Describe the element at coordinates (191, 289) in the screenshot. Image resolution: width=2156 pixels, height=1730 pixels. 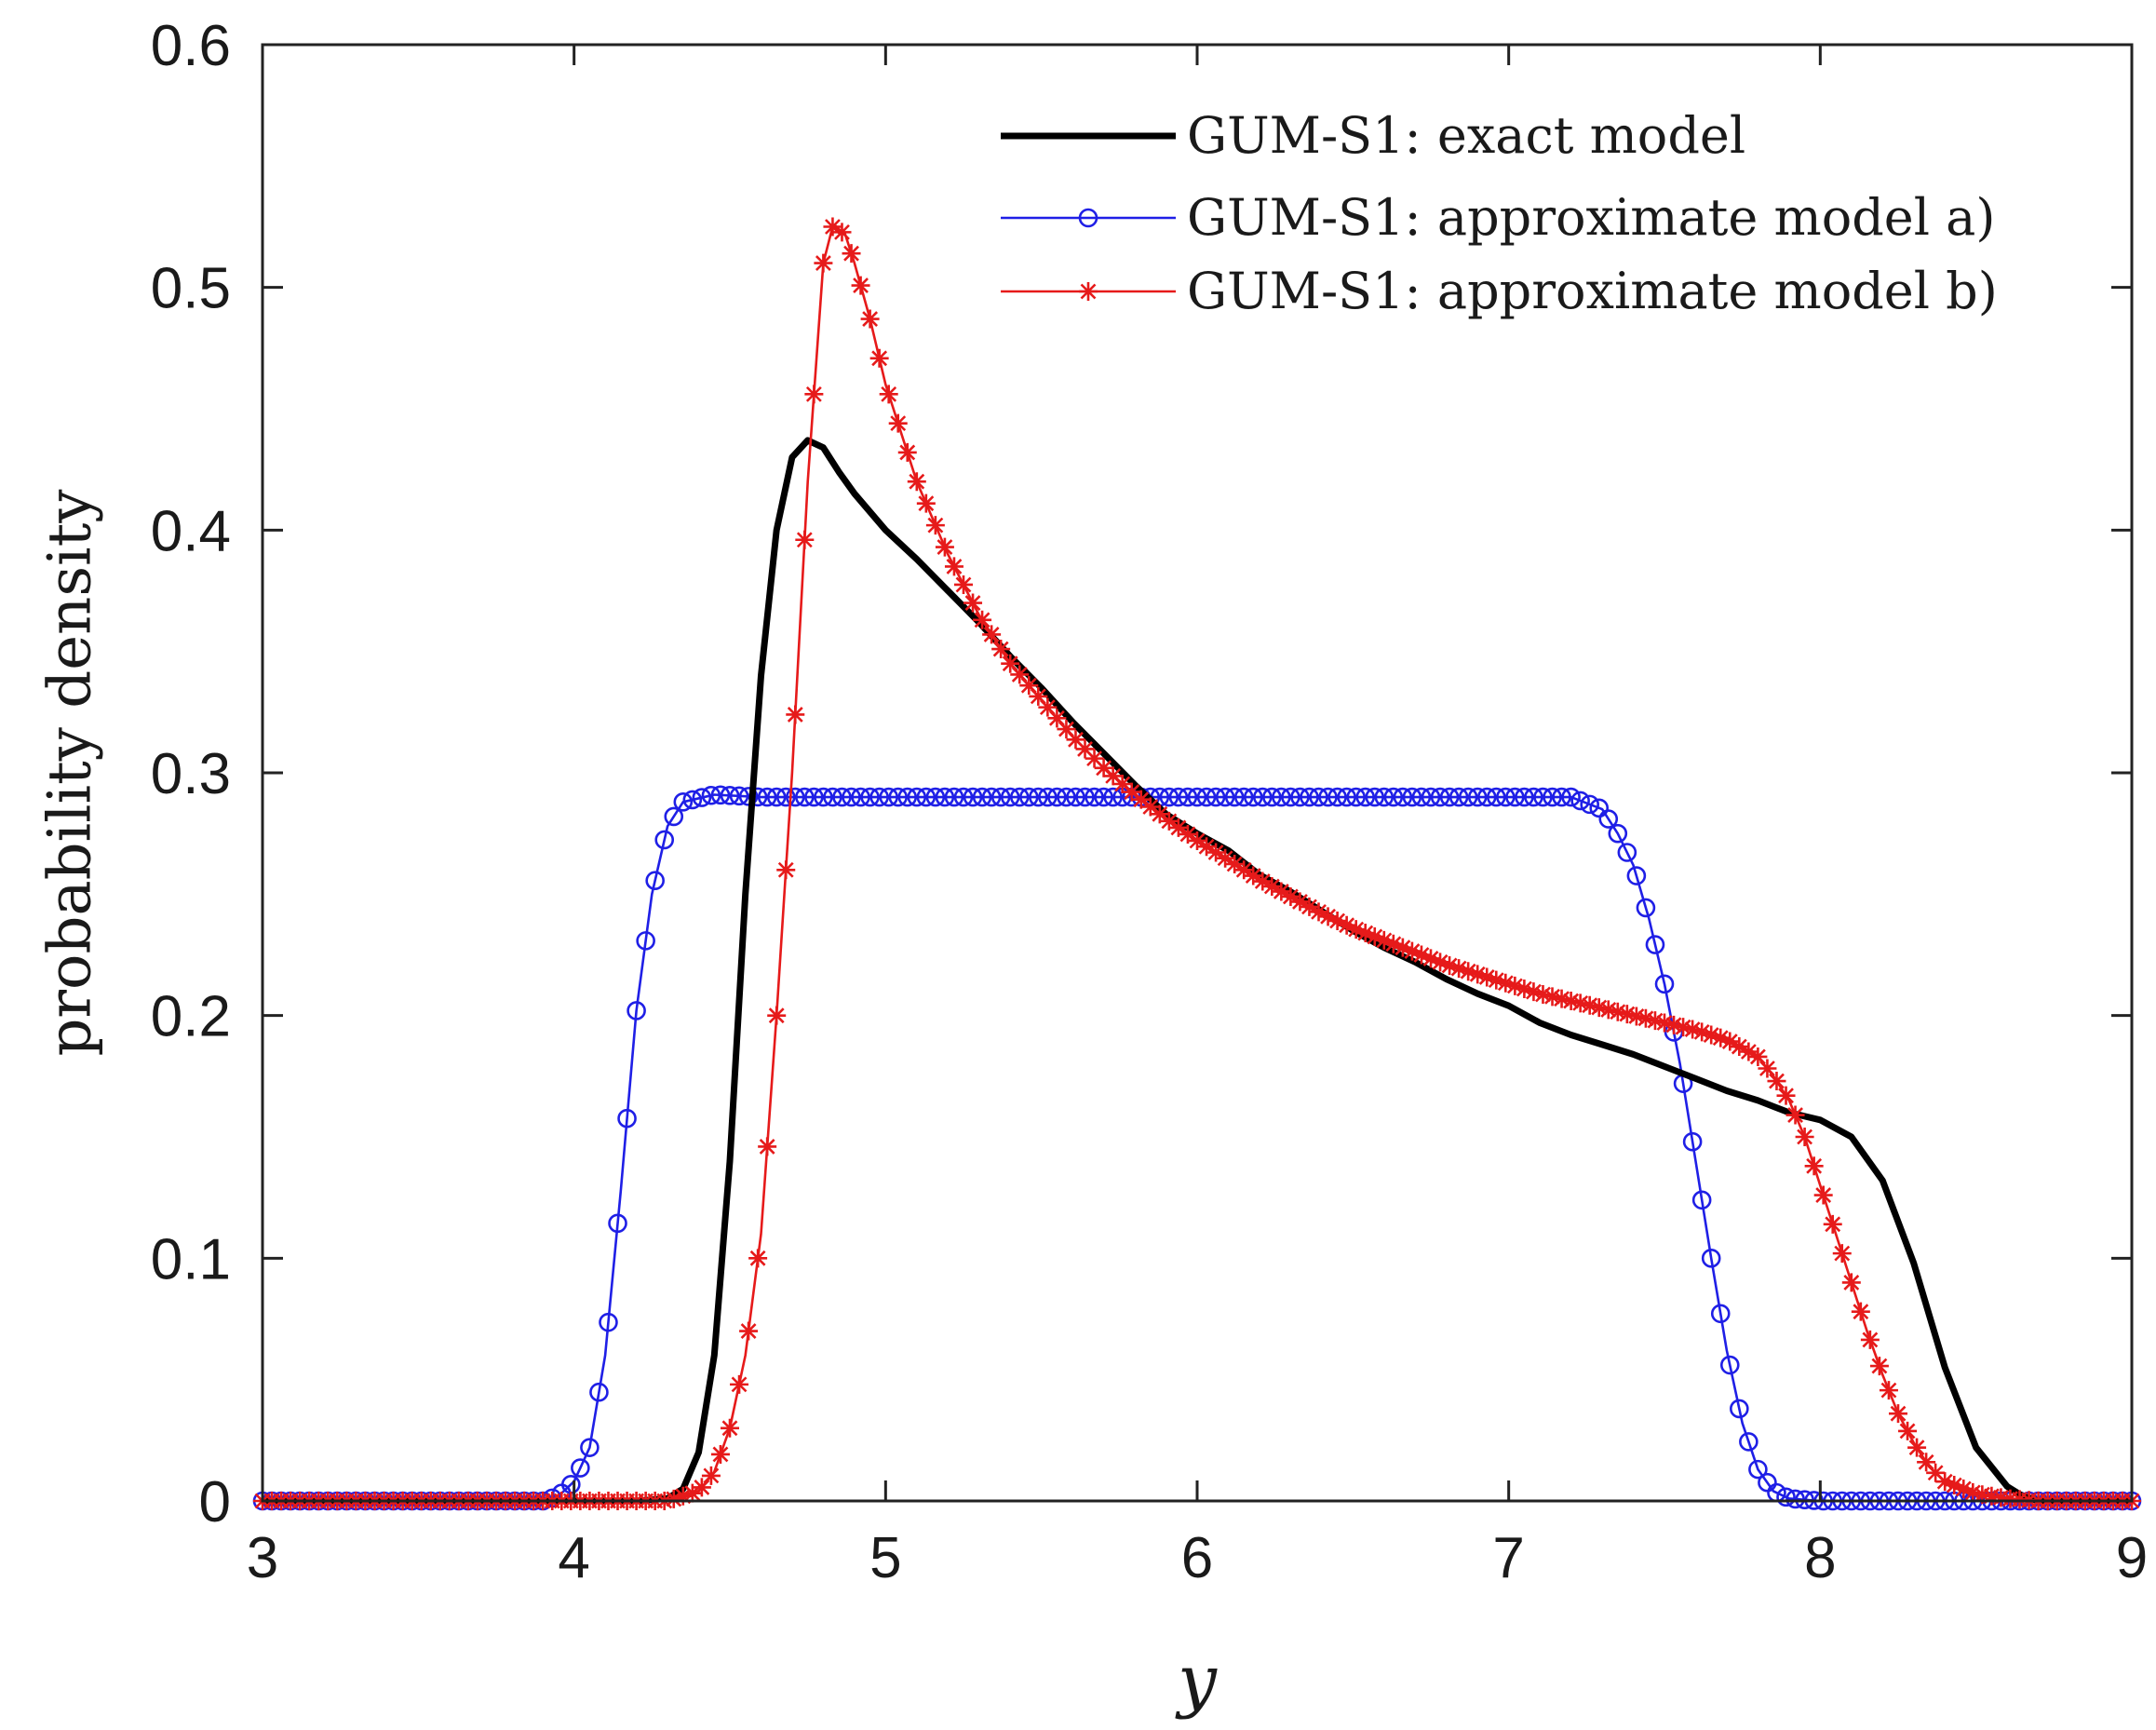
I see `y-tick-label: 0.5` at that location.